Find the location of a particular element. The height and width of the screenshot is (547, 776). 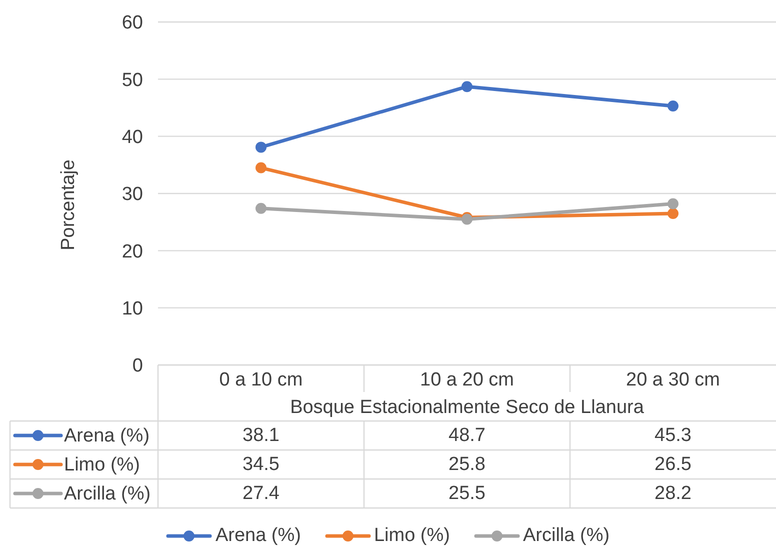

text: Arcilla (%) is located at coordinates (566, 535).